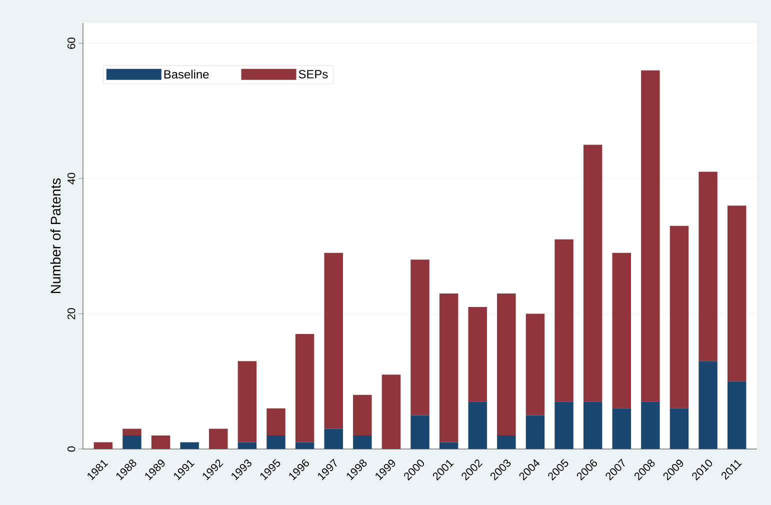 This screenshot has width=771, height=505. I want to click on legend-label: SEPs, so click(313, 74).